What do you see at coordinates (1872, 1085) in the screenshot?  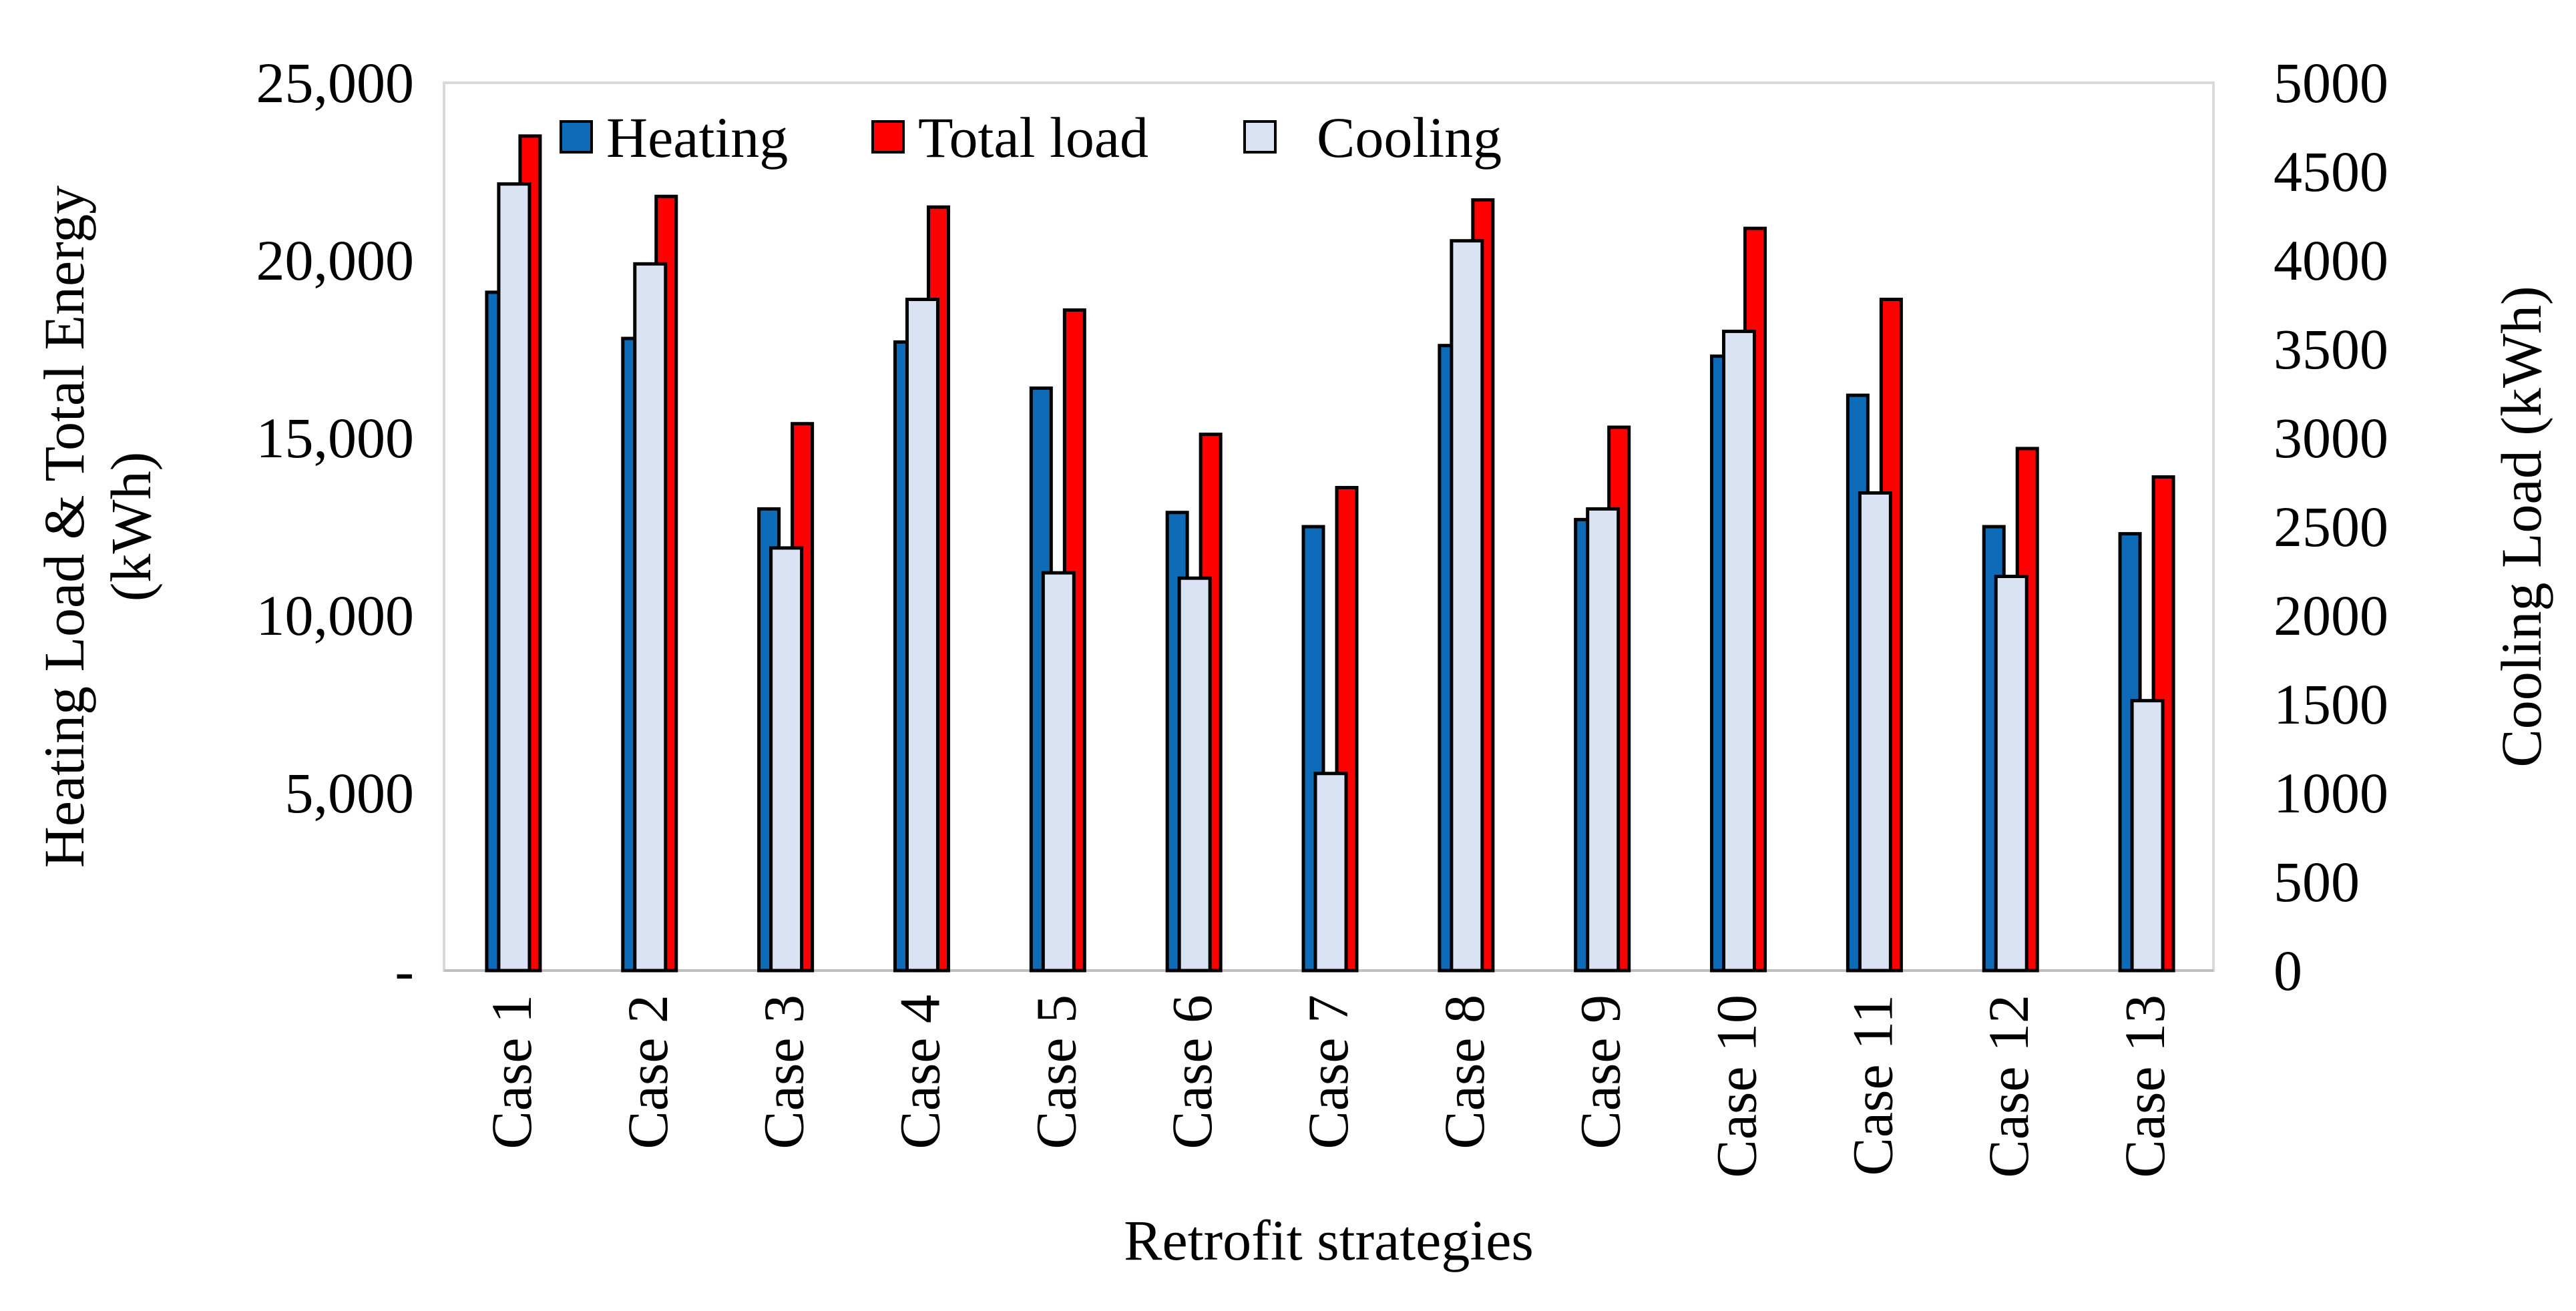 I see `x-tick-label: Case 11` at bounding box center [1872, 1085].